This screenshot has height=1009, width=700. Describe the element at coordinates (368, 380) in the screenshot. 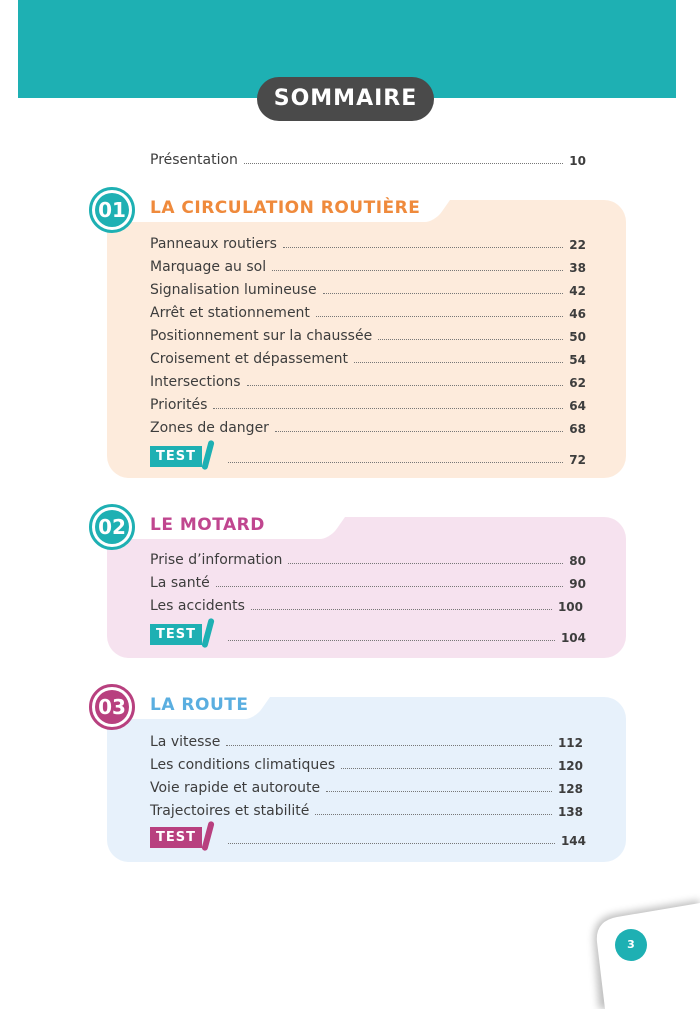

I see `toc-entry: Intersections 62` at that location.